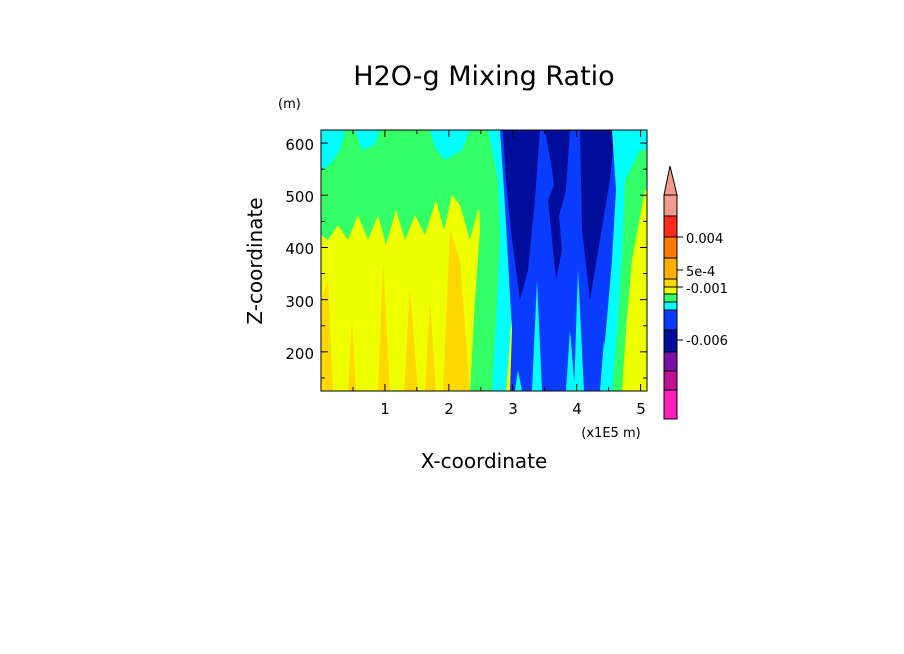 The image size is (904, 654). I want to click on y-tick-label: 500, so click(299, 197).